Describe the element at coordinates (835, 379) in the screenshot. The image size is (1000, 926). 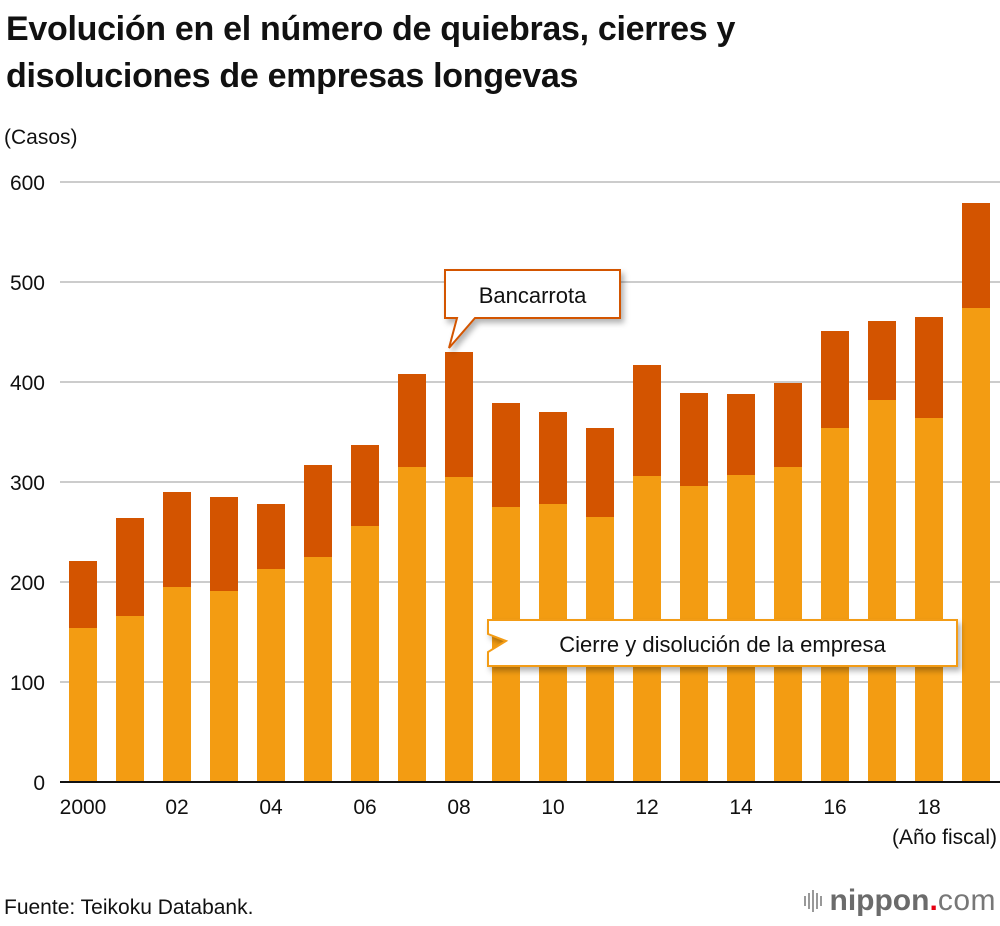
I see `bar-bankruptcy-2016` at that location.